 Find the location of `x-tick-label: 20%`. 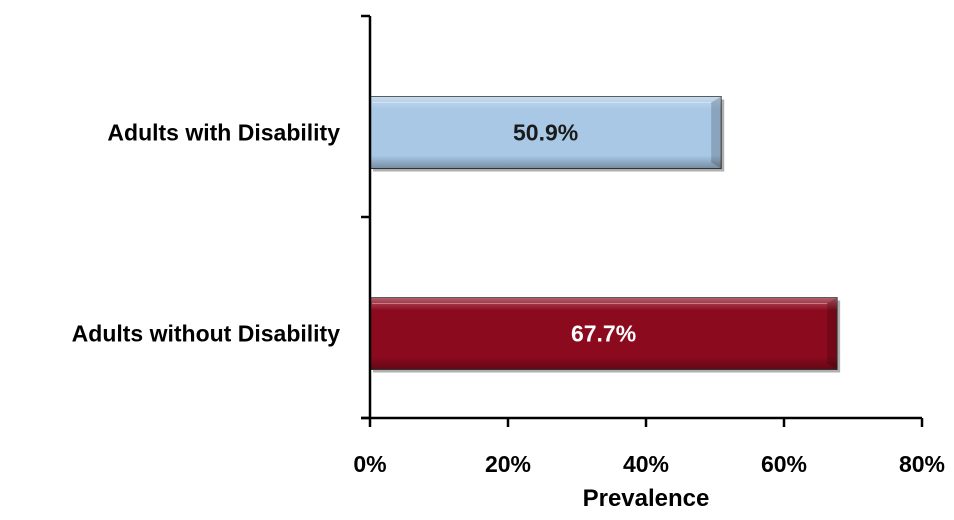

x-tick-label: 20% is located at coordinates (508, 464).